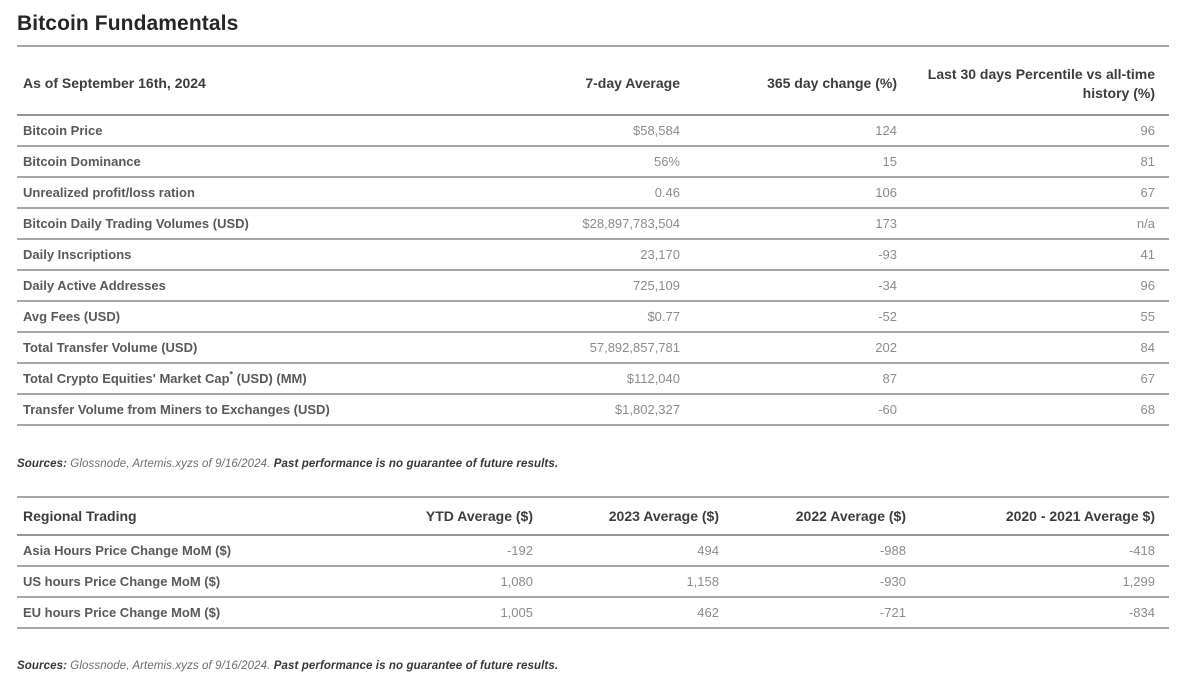  Describe the element at coordinates (802, 410) in the screenshot. I see `cell-change: -60` at that location.